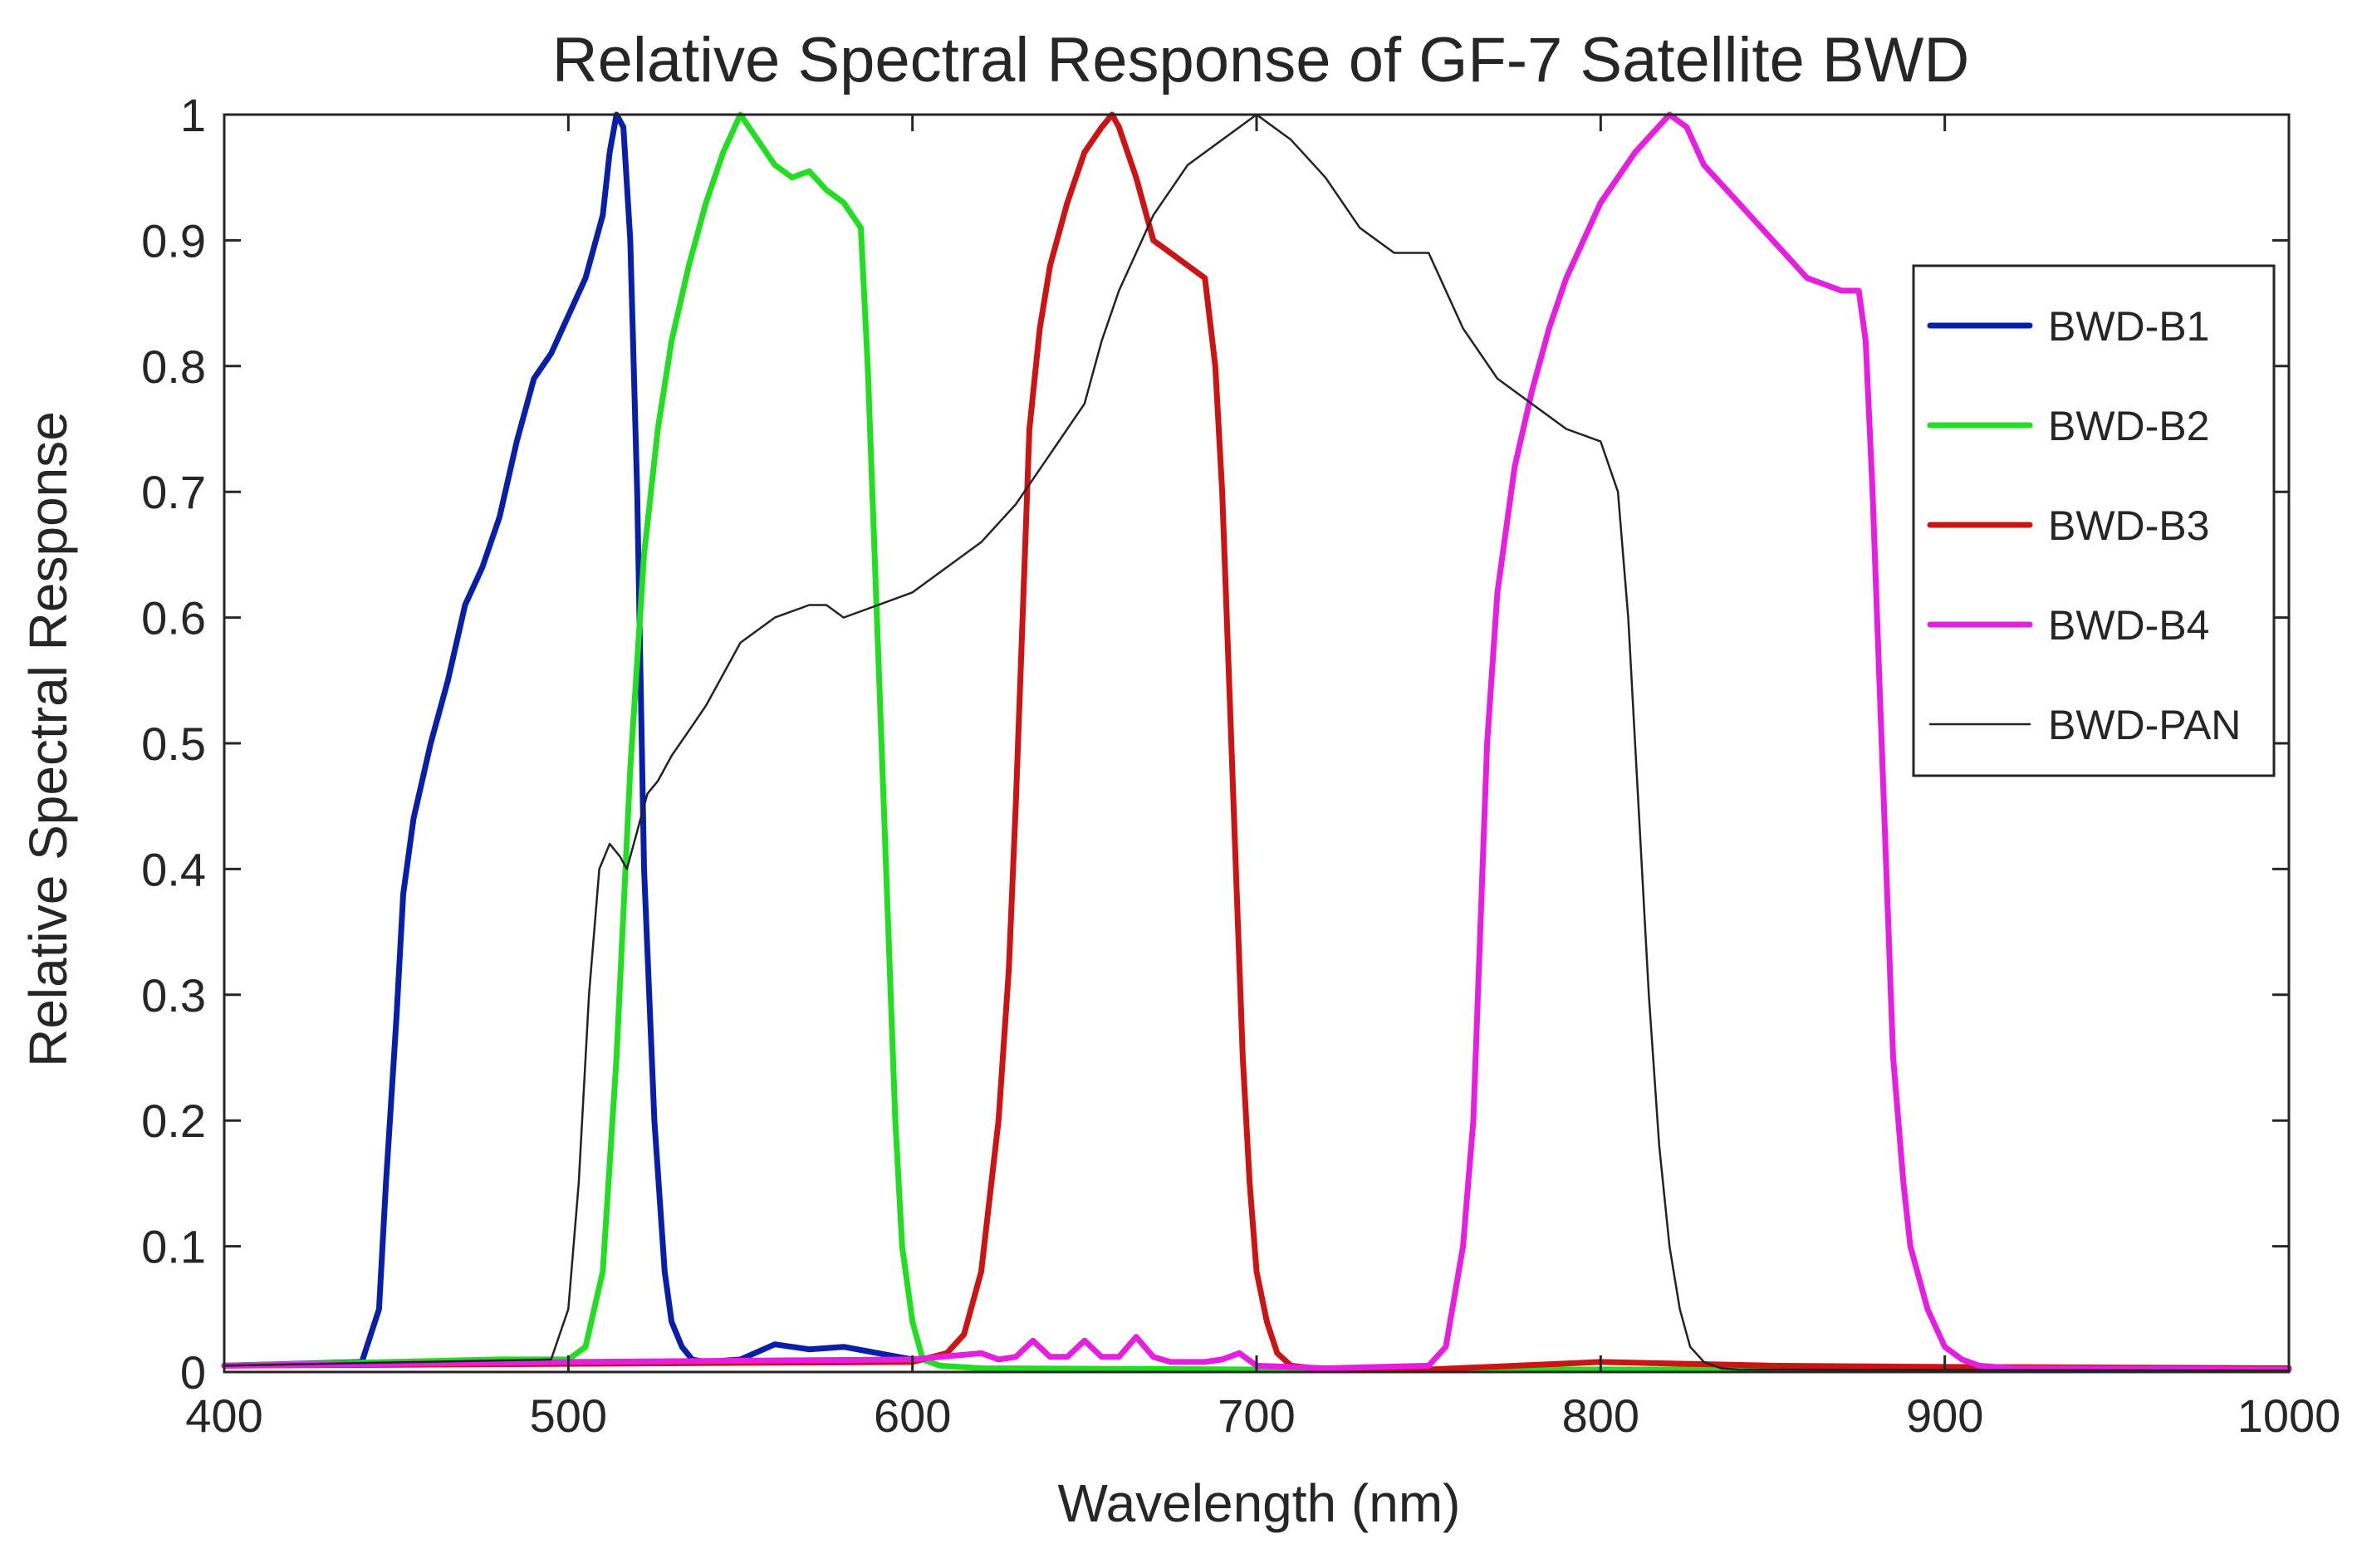 This screenshot has height=1568, width=2357. I want to click on legend-box, so click(2094, 520).